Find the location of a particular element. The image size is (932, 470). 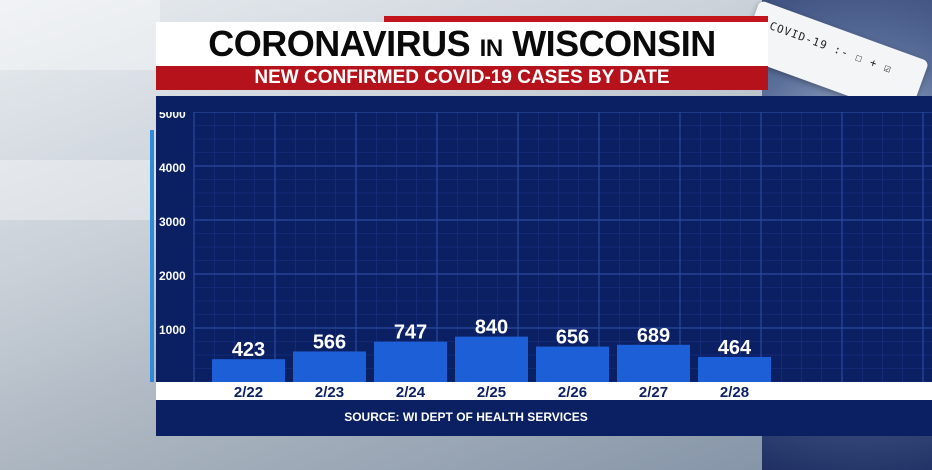

bar-value-label: 656 is located at coordinates (572, 338).